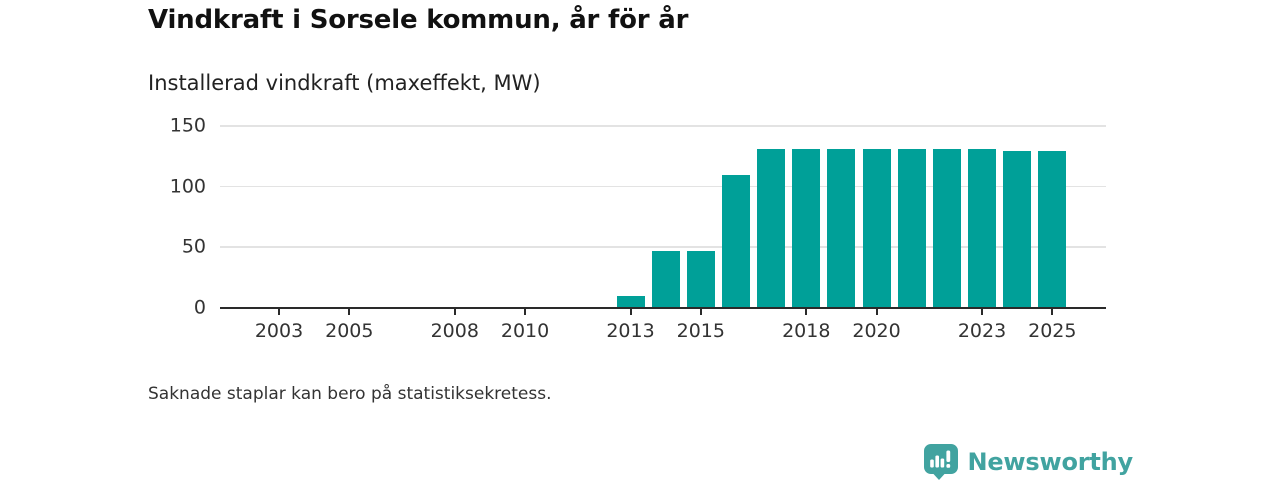  I want to click on bar-2023, so click(982, 228).